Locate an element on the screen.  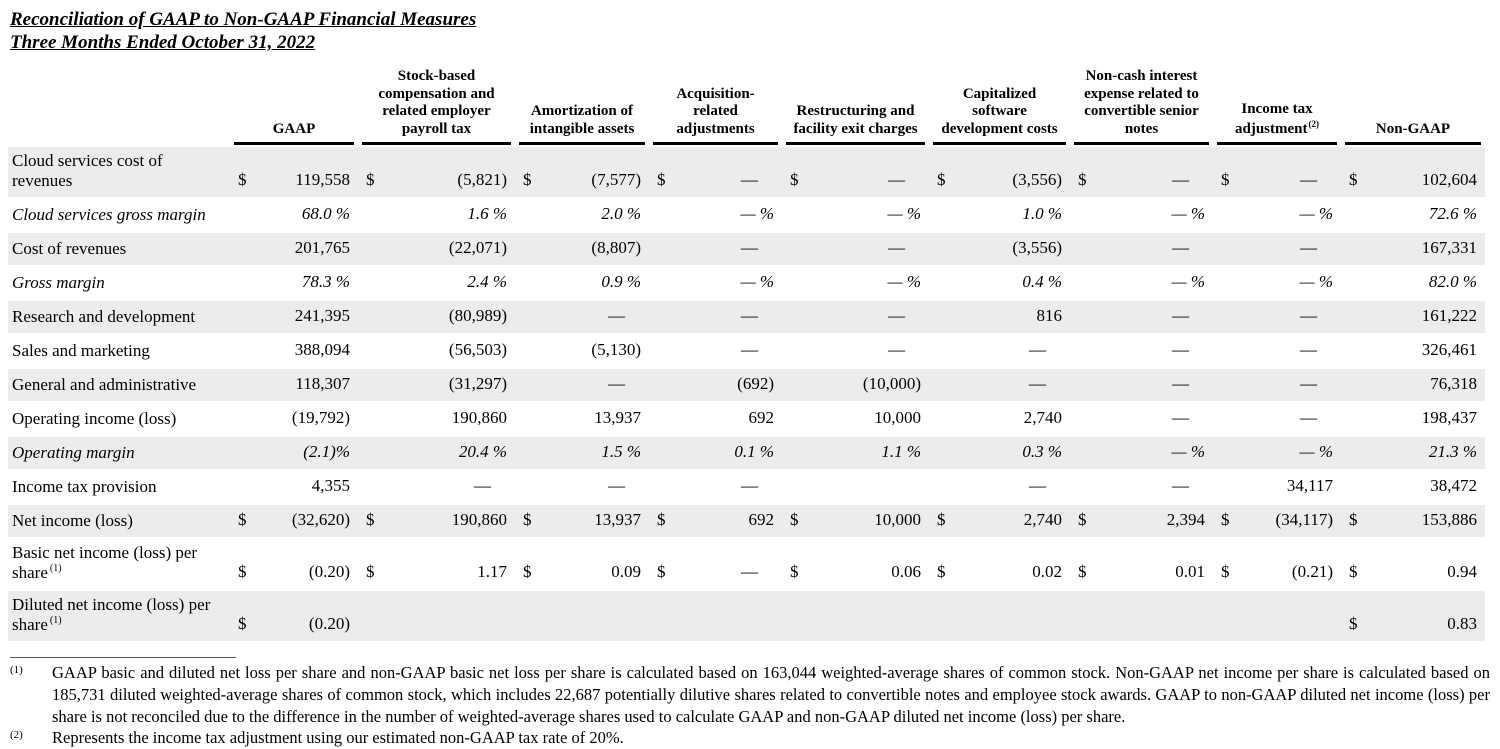
row-label-text: Sales and marketing is located at coordinates (81, 350).